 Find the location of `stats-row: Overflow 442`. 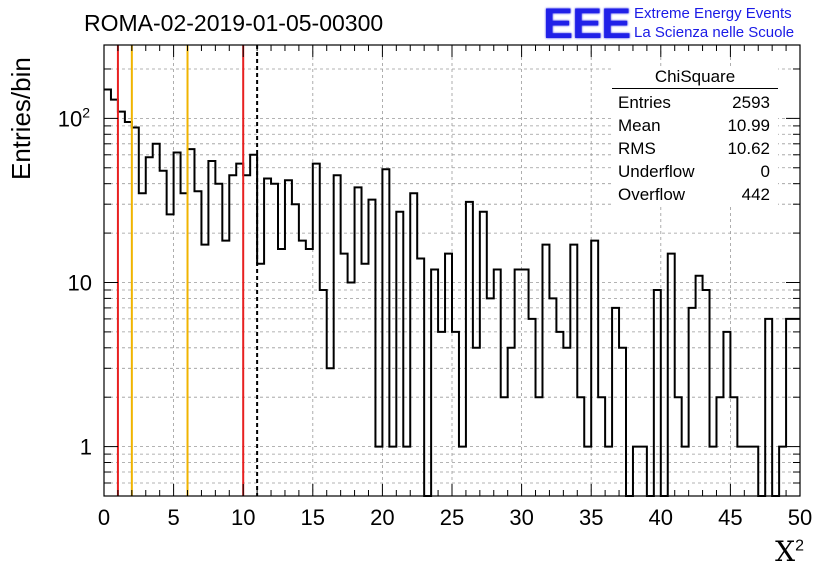

stats-row: Overflow 442 is located at coordinates (695, 194).